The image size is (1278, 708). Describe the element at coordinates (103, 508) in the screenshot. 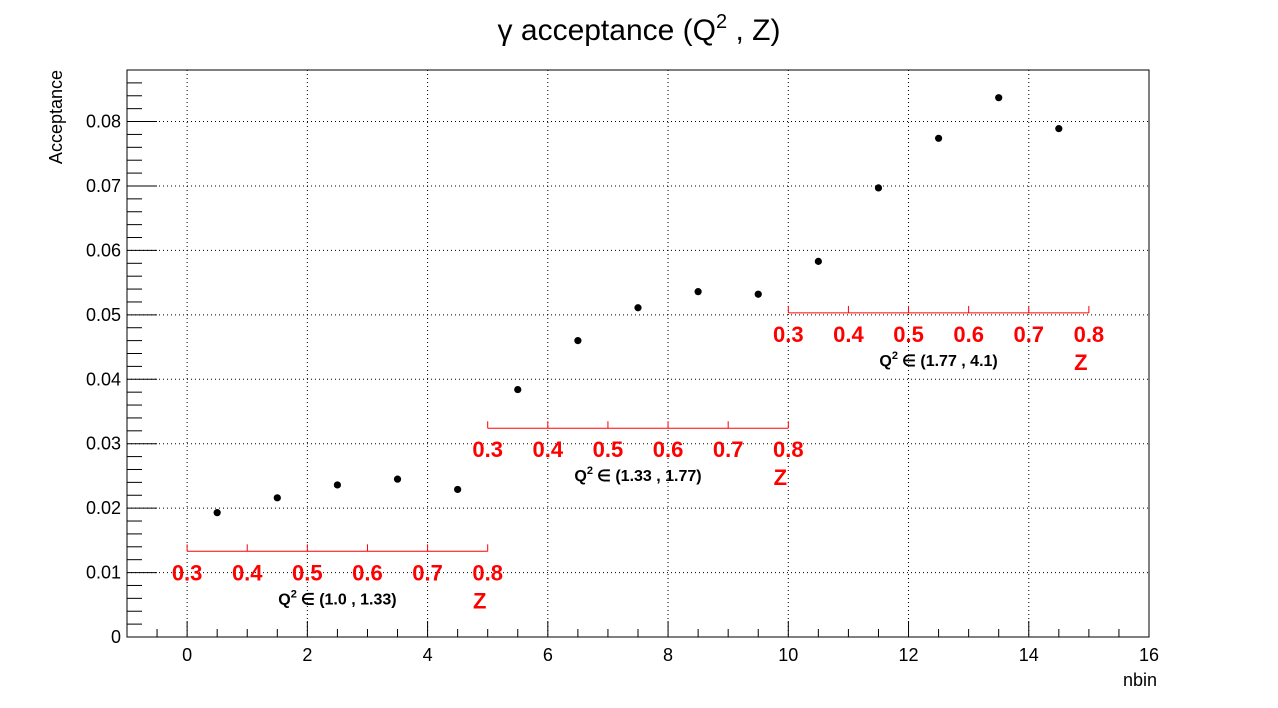

I see `y-tick-label: 0.02` at that location.